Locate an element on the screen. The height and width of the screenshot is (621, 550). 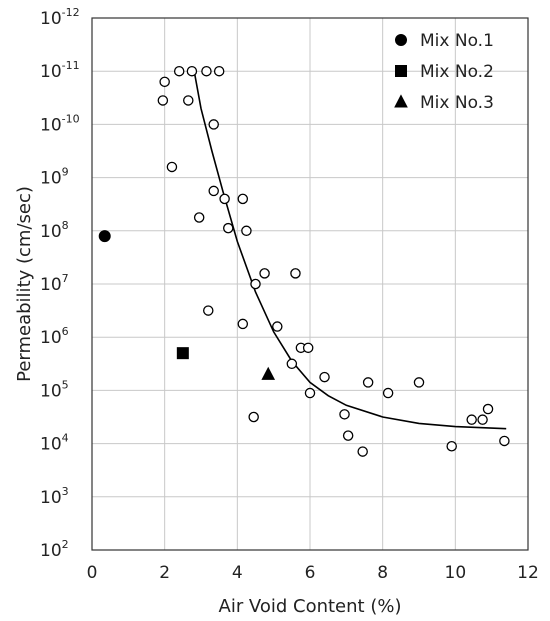
y-tick-label: 10⁹ is located at coordinates (54, 177).